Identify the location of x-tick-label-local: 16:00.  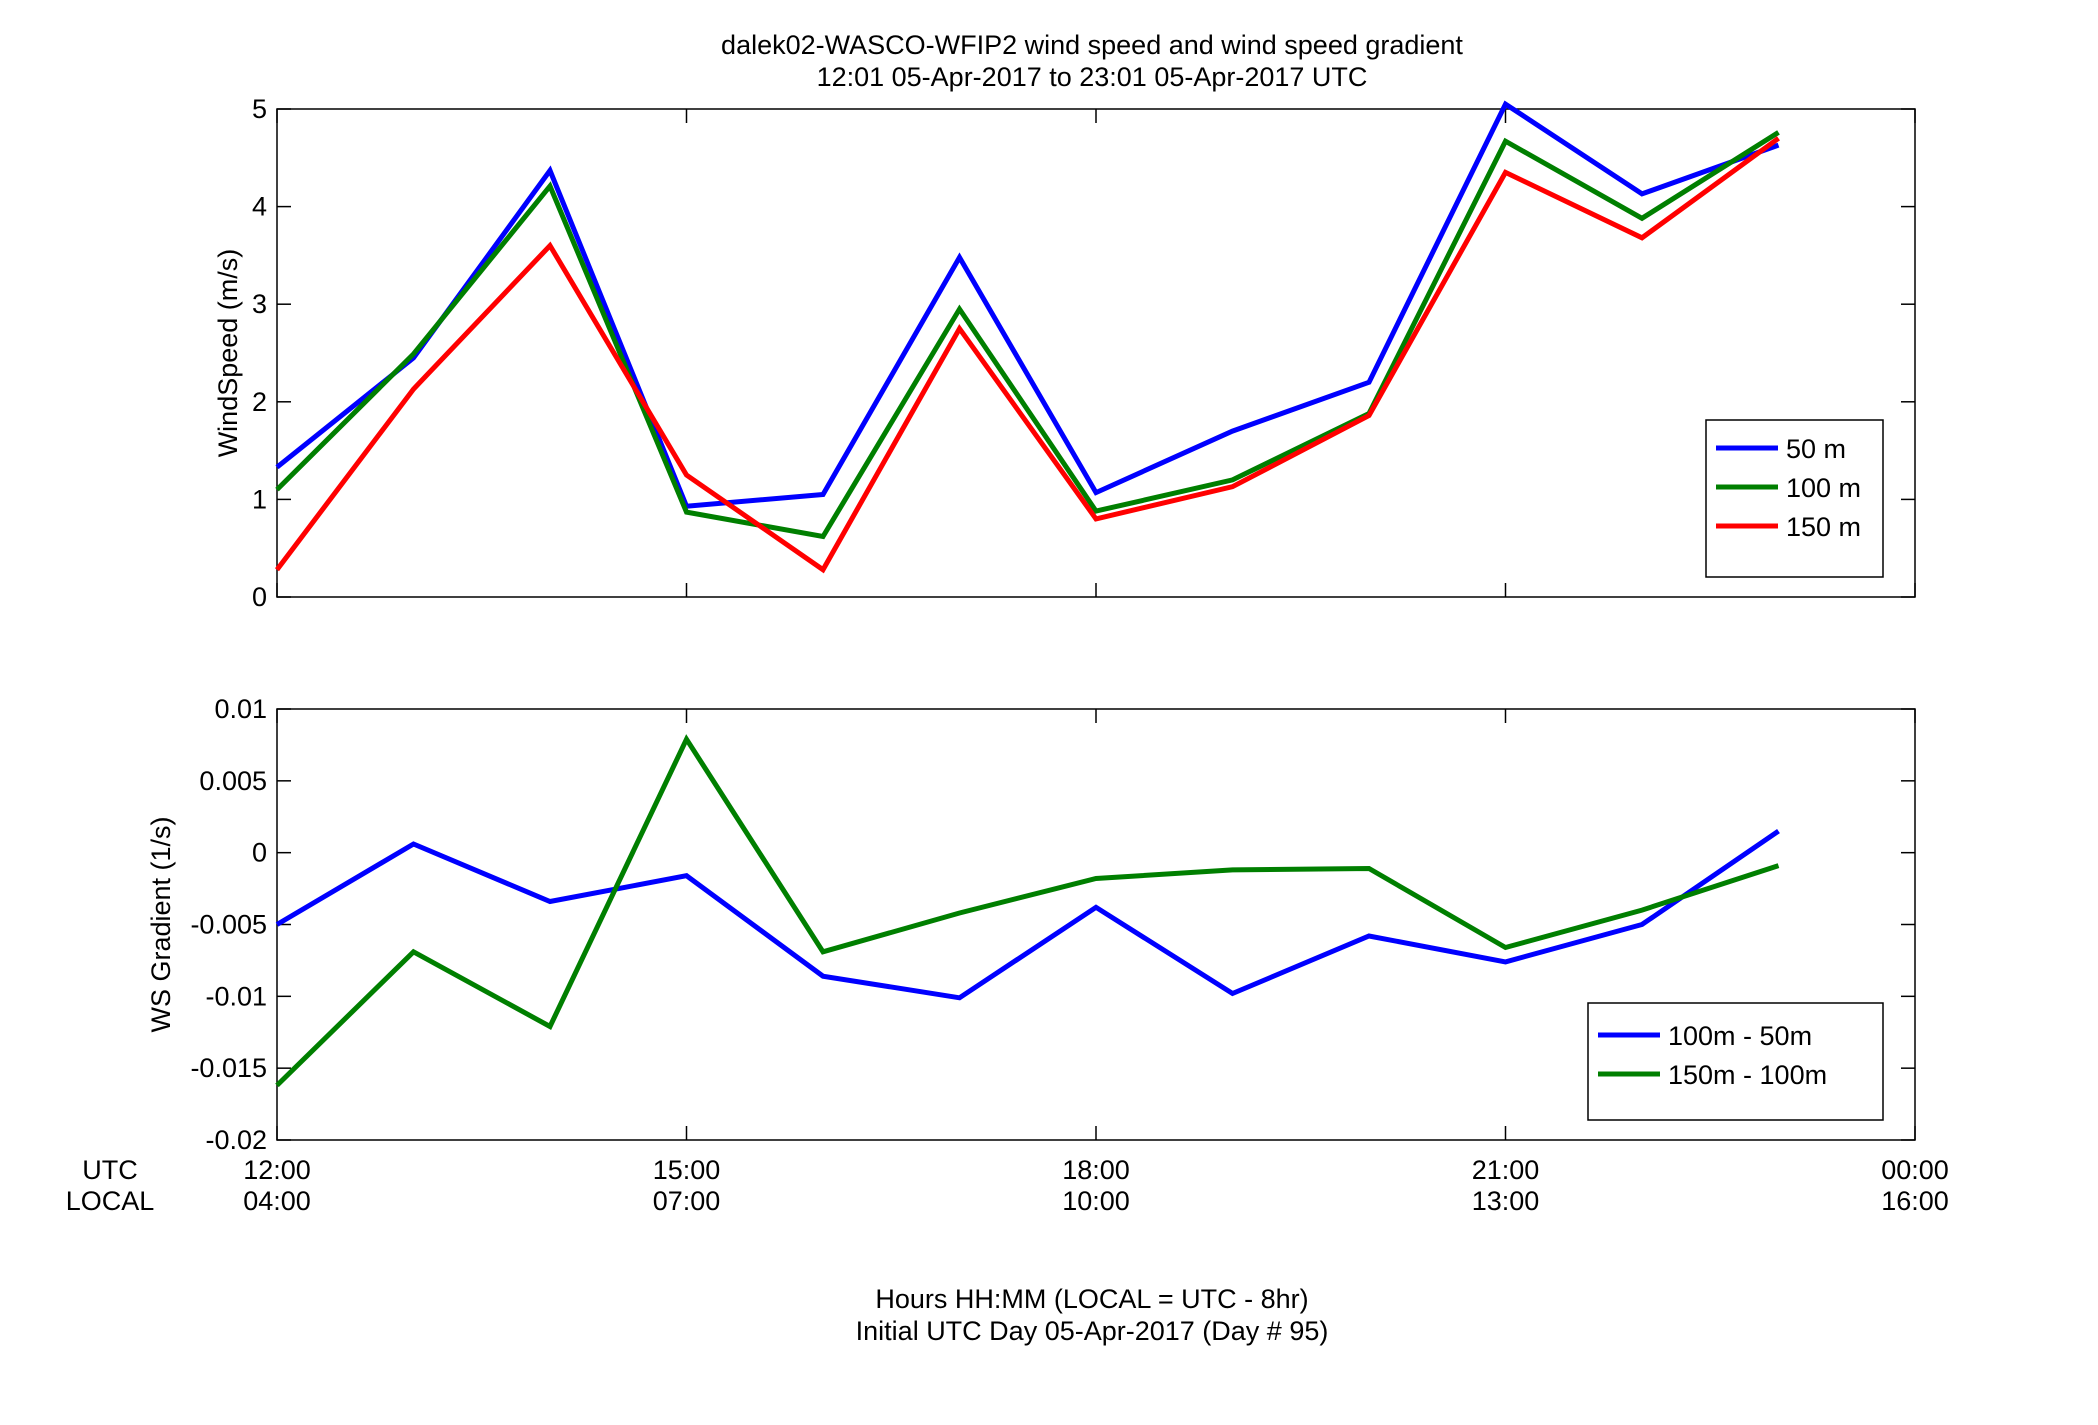
(1915, 1201).